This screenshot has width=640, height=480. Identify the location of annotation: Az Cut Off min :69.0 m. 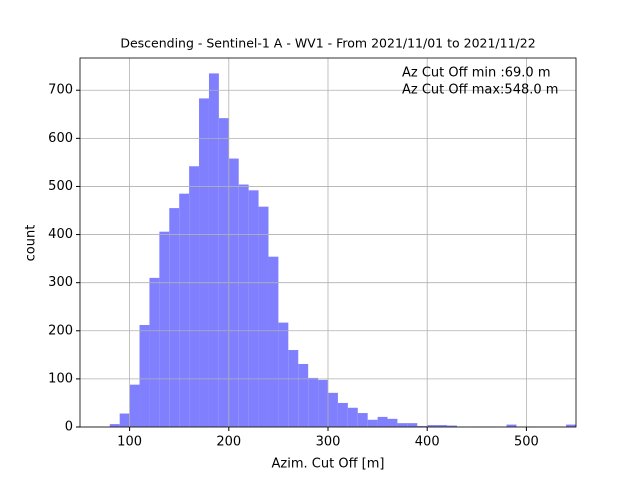
(476, 73).